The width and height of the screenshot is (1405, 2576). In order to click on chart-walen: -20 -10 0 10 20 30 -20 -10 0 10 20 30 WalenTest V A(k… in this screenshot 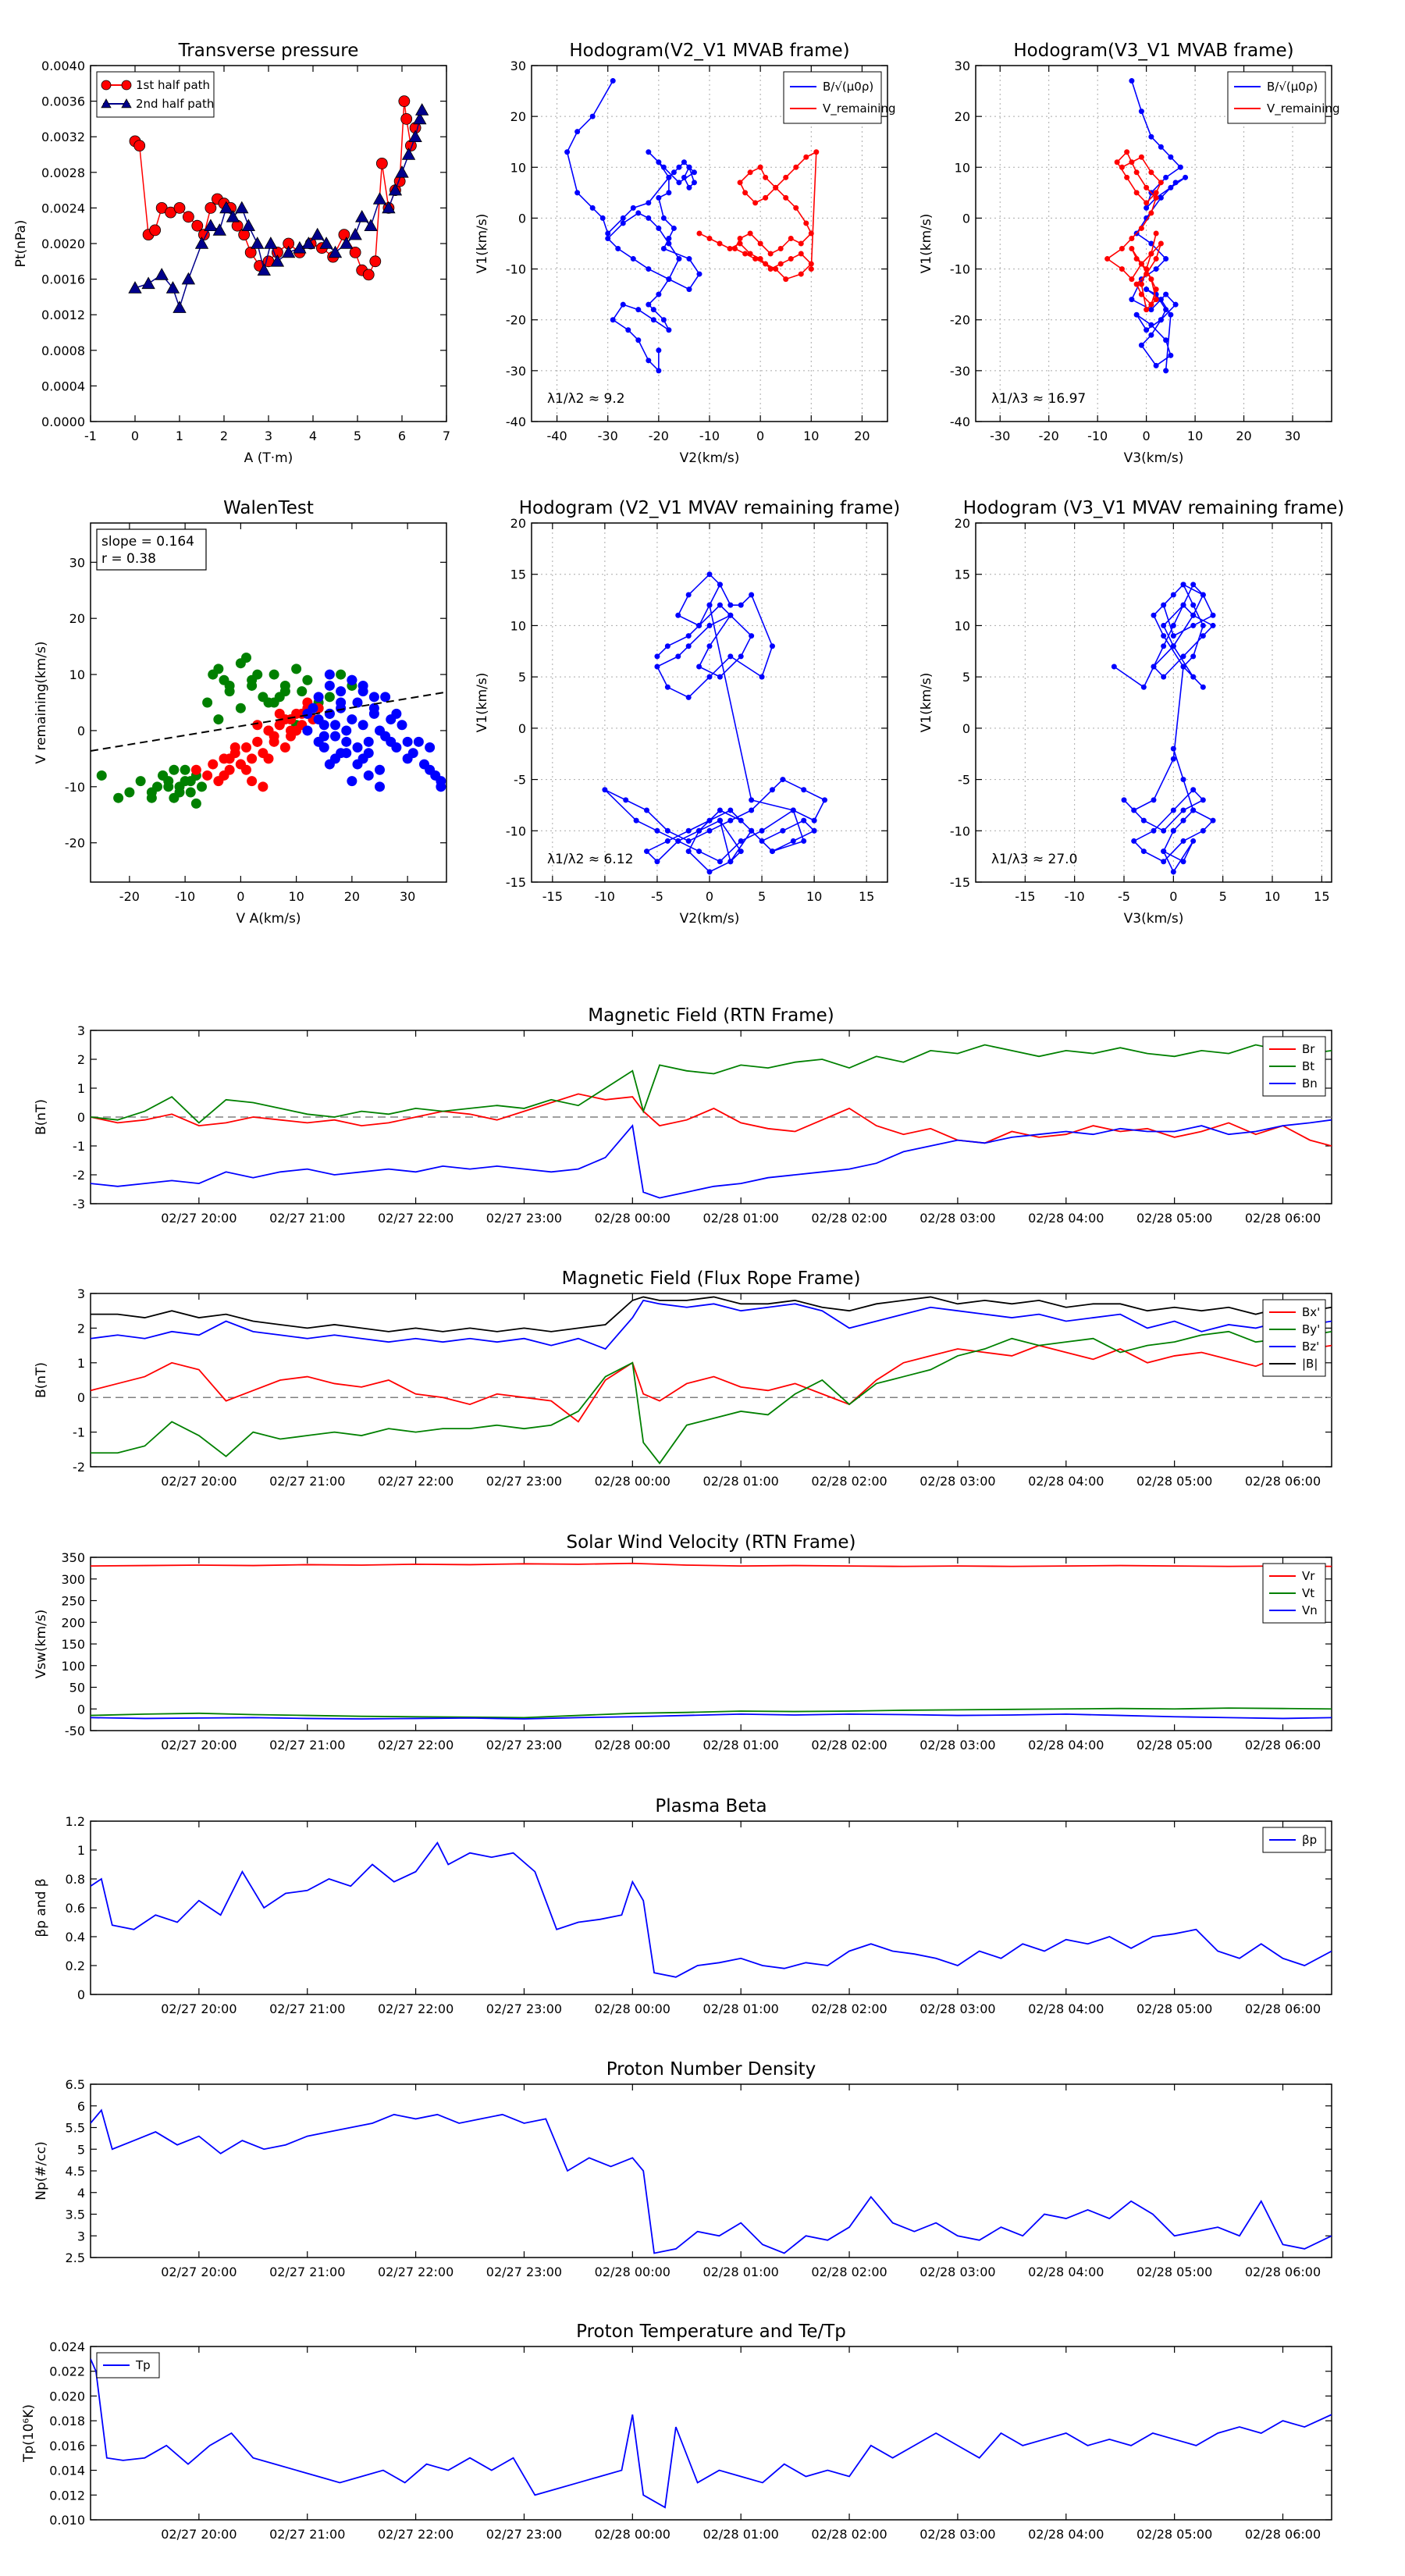, I will do `click(241, 712)`.